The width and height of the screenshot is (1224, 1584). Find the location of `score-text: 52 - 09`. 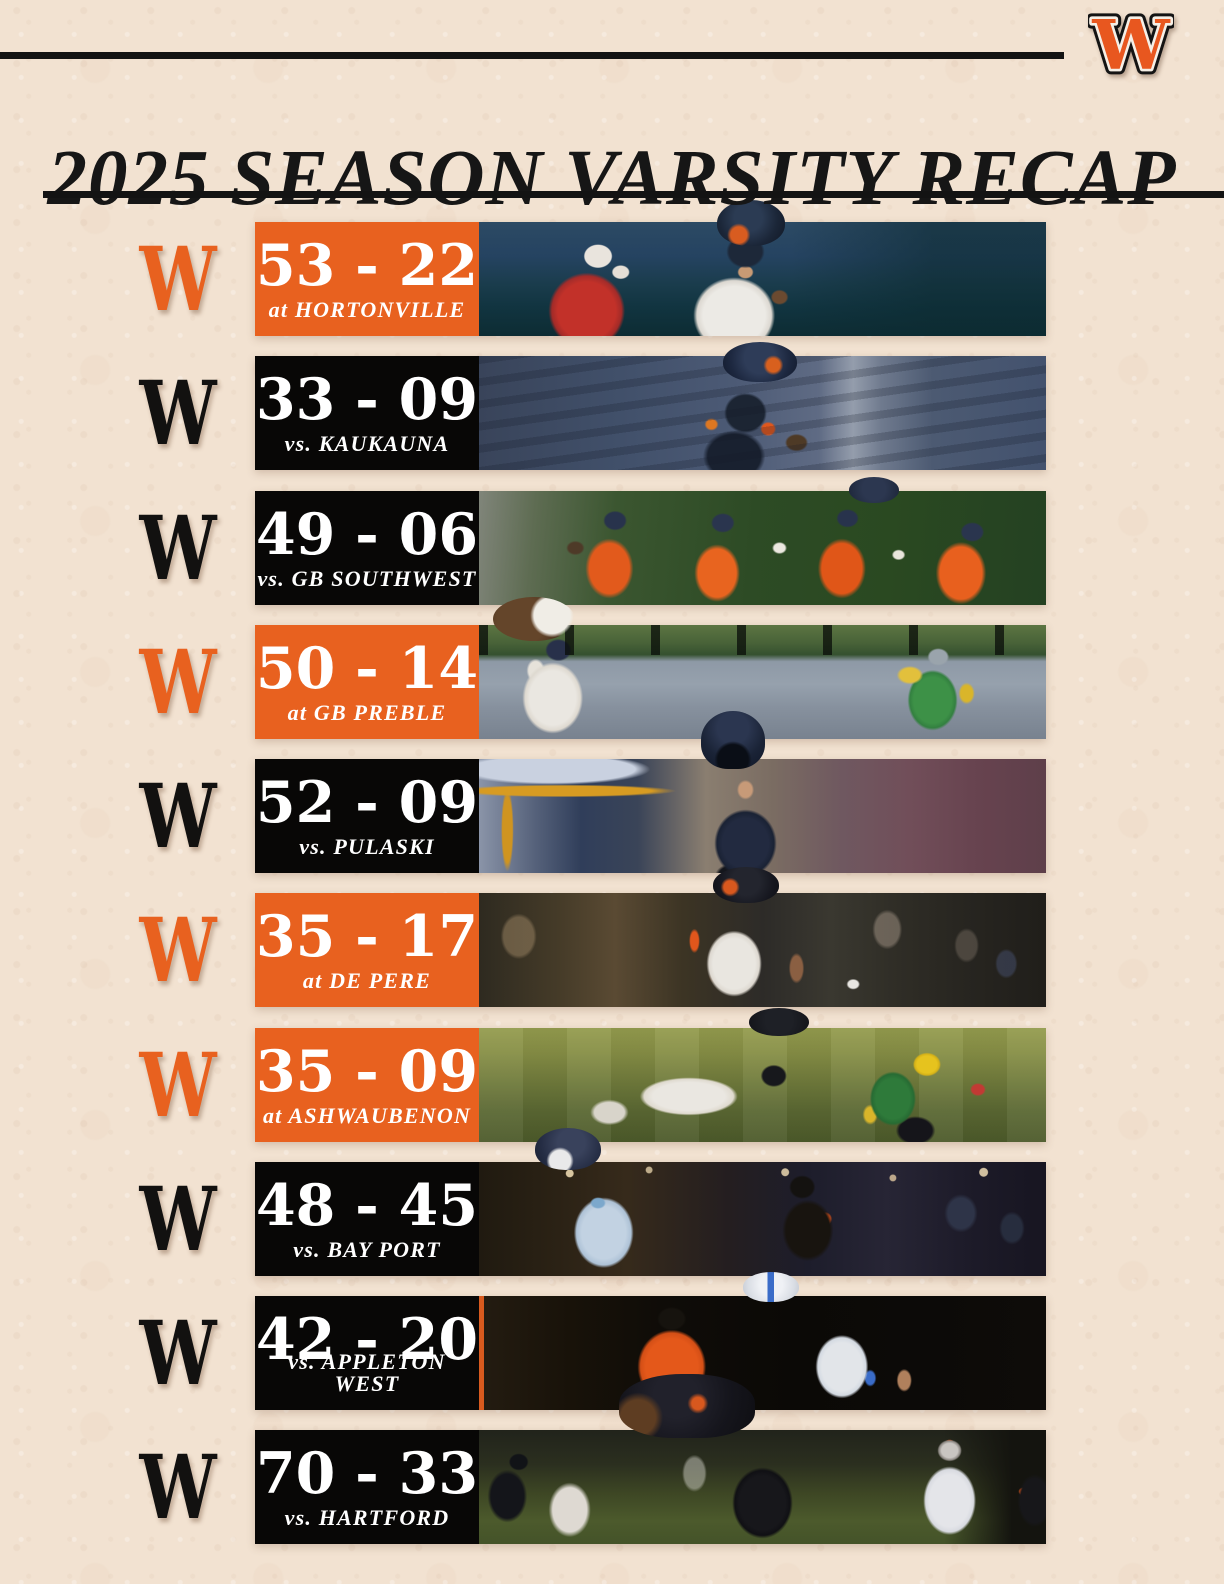

score-text: 52 - 09 is located at coordinates (367, 802).